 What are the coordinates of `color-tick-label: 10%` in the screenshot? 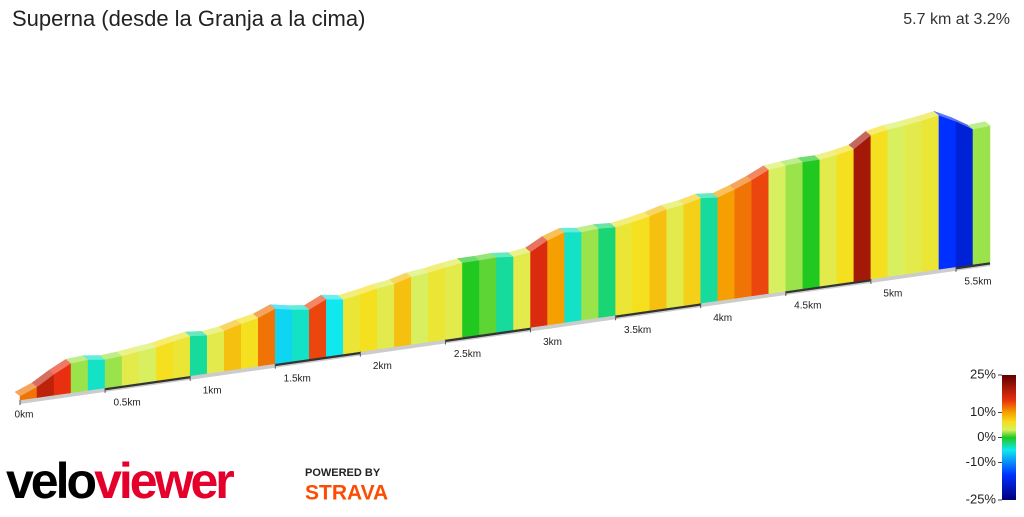 It's located at (983, 411).